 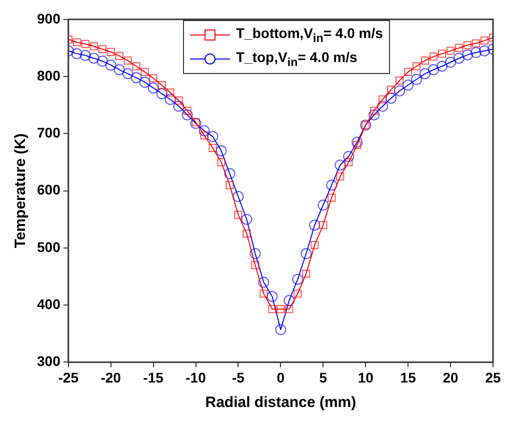 I want to click on x-tick-label: 20, so click(x=450, y=377).